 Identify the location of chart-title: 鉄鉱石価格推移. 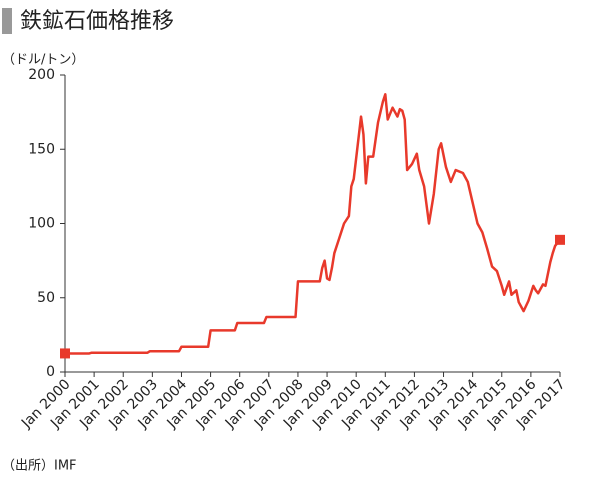
(97, 21).